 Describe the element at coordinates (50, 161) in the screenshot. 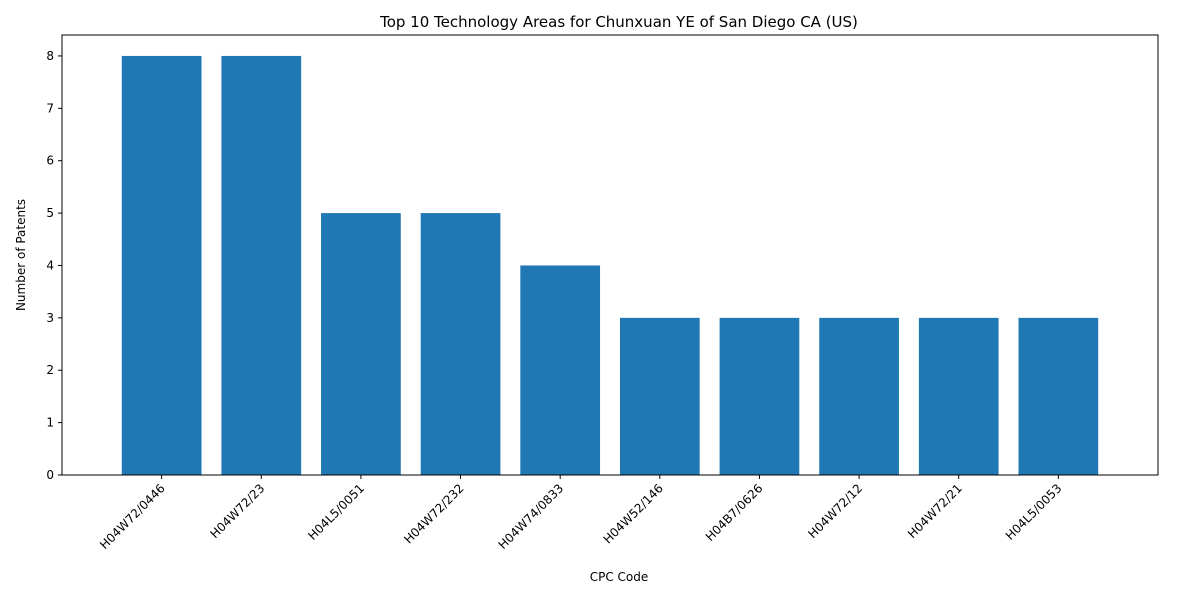

I see `y-tick-label: 6` at that location.